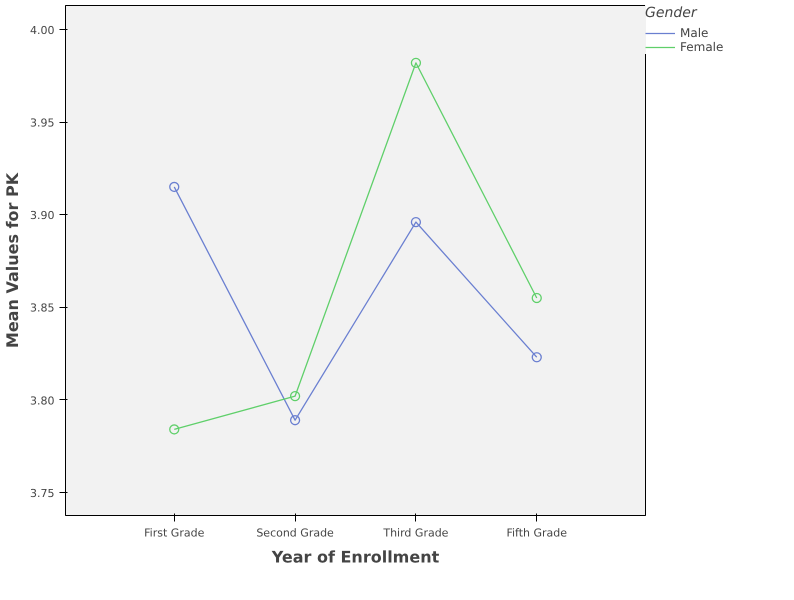  I want to click on y-axis-title: Mean Values for PK, so click(12, 260).